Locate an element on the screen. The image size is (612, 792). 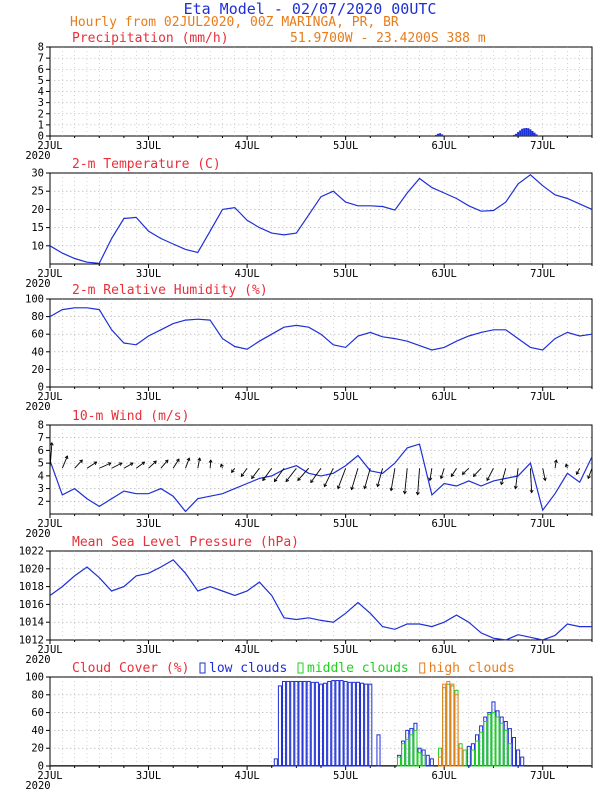
y-tick-label: 30 is located at coordinates (37, 174).